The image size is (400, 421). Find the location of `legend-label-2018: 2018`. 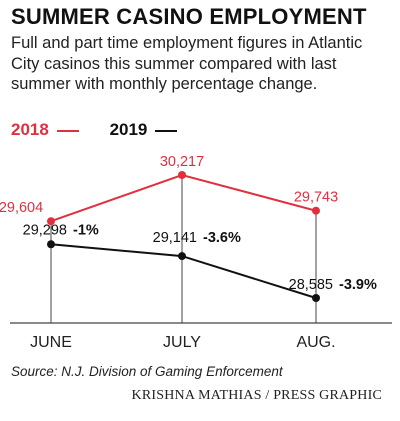

legend-label-2018: 2018 is located at coordinates (30, 129).